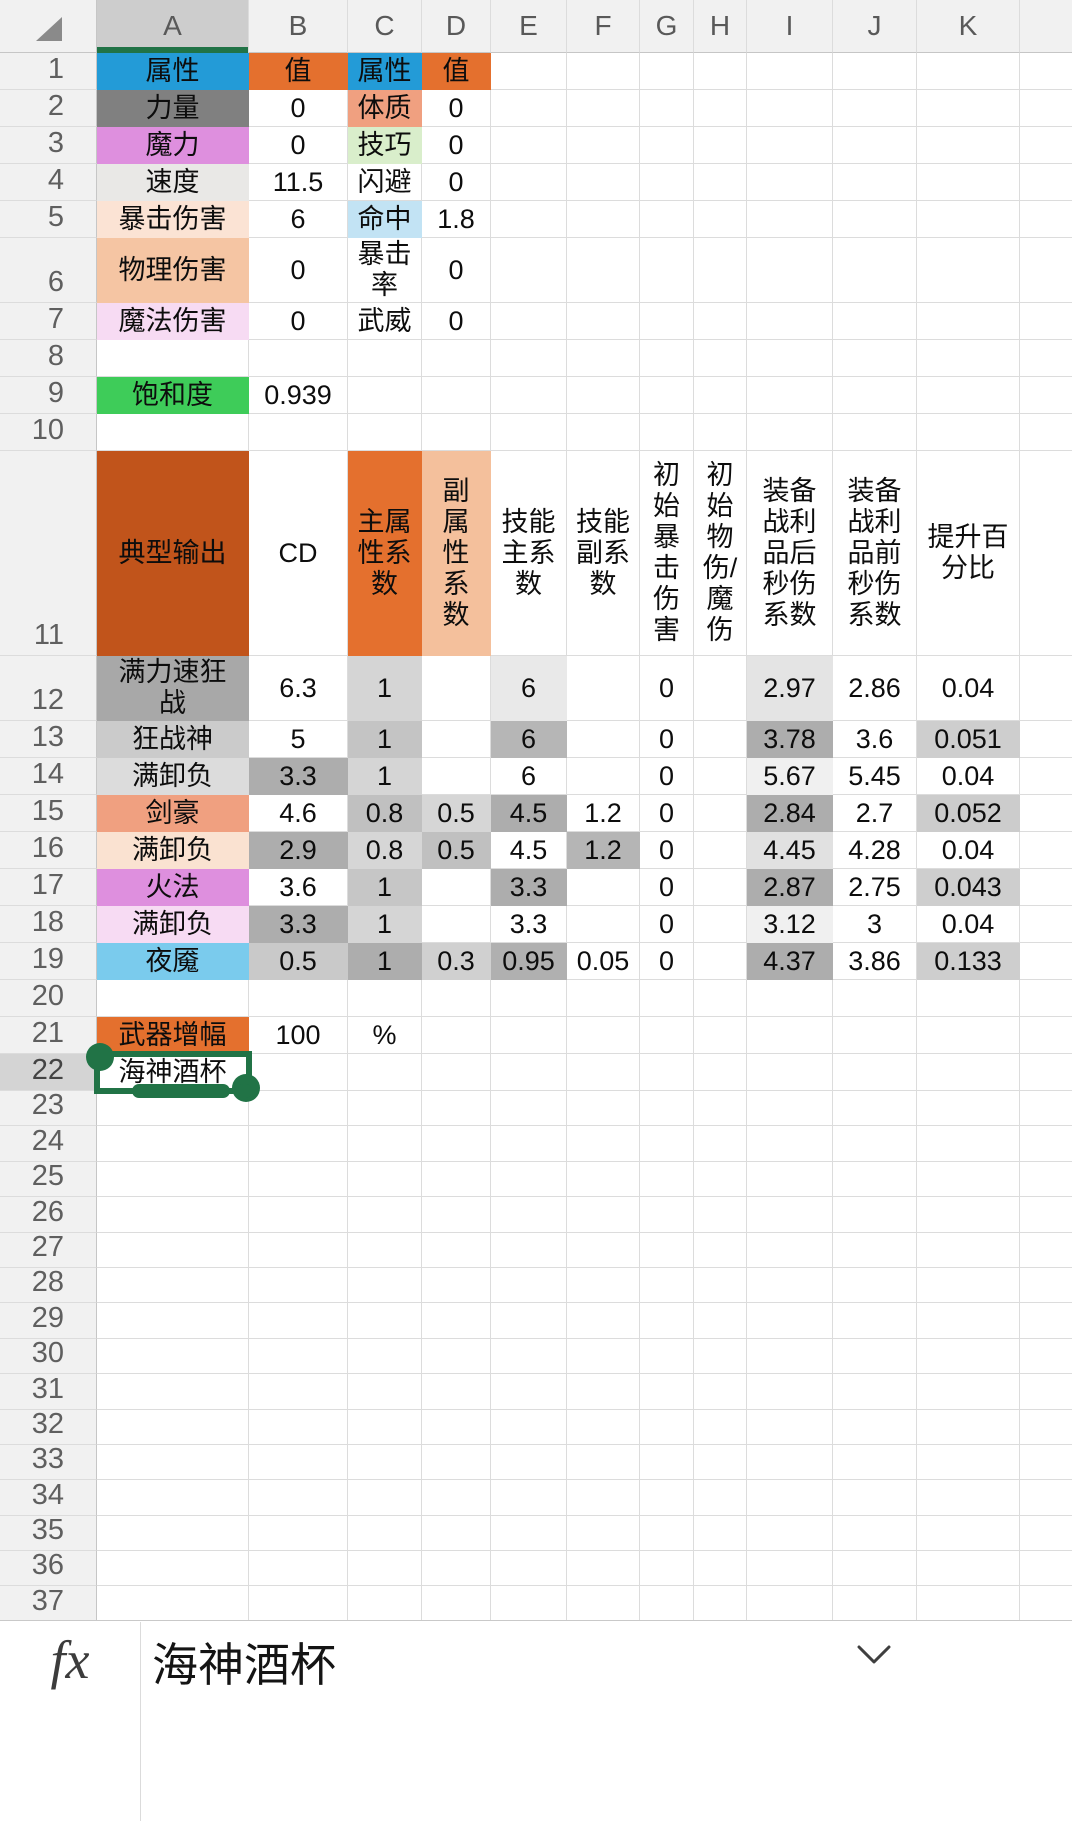  I want to click on cell-B36, so click(298, 1569).